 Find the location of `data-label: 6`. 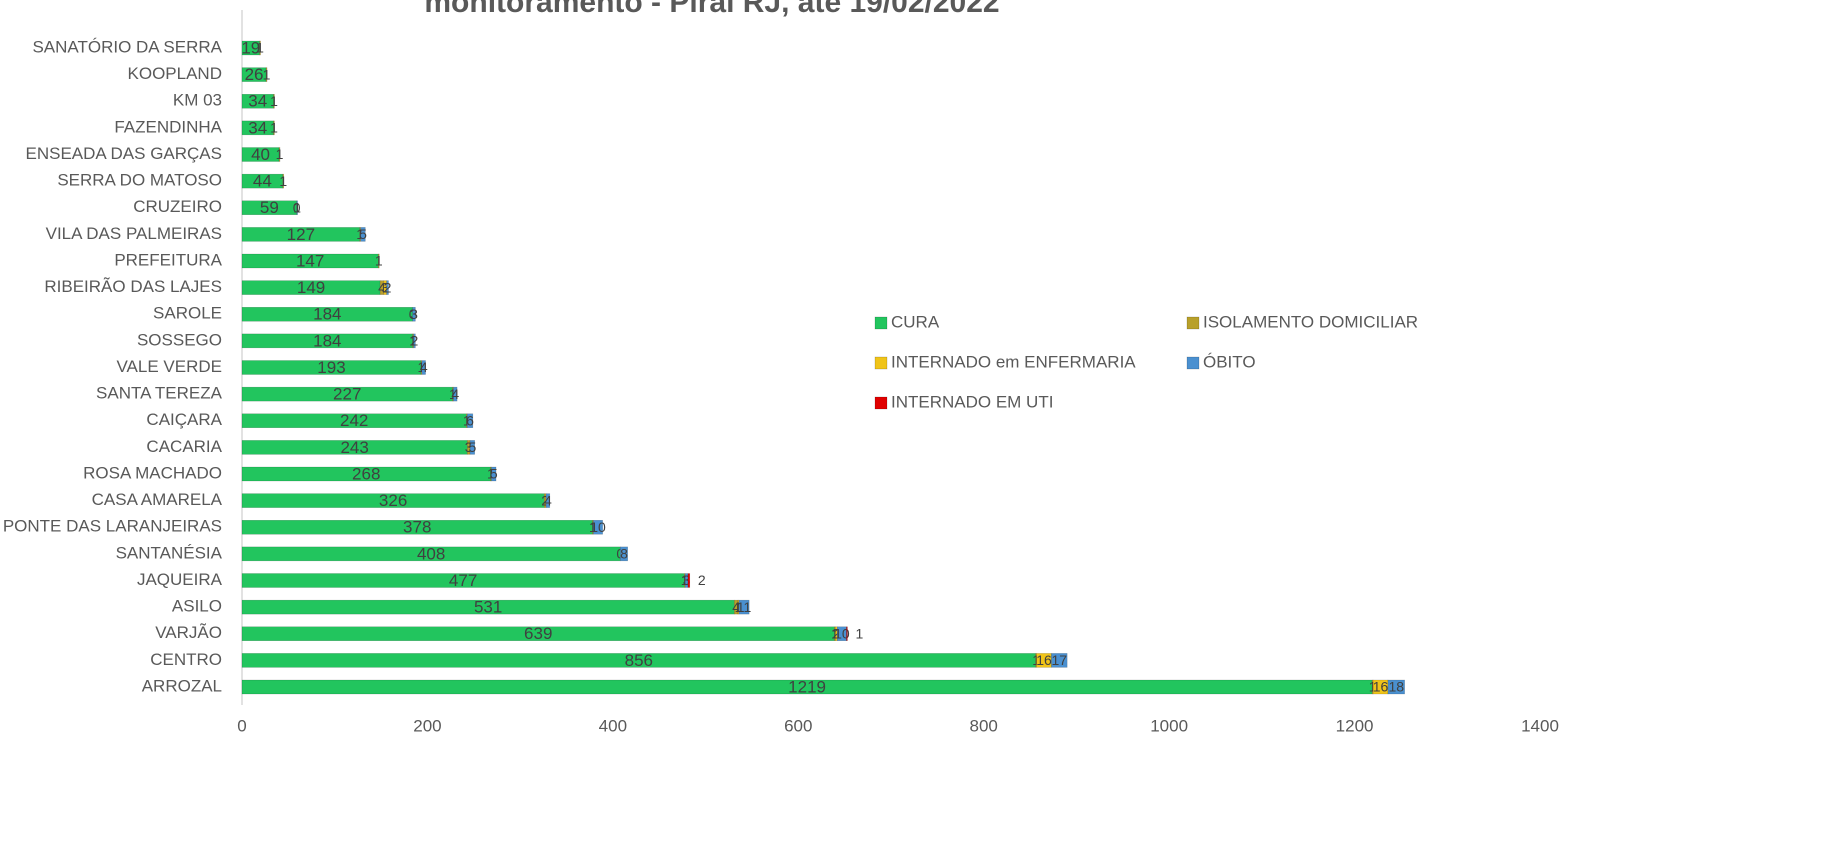

data-label: 6 is located at coordinates (470, 420).